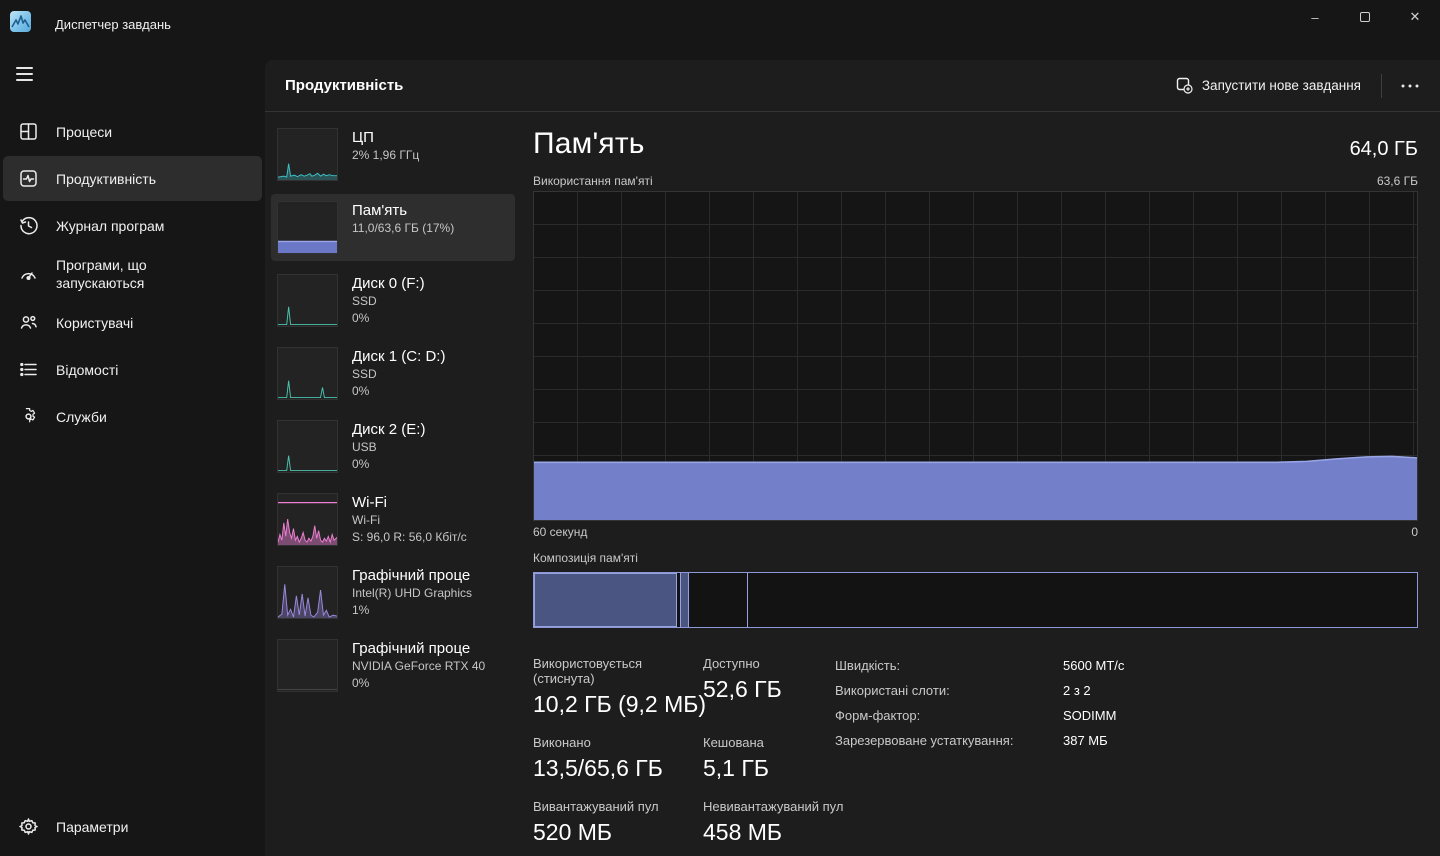 The image size is (1440, 856). I want to click on hw-speed: Швидкість: 5600 МТ/с, so click(980, 665).